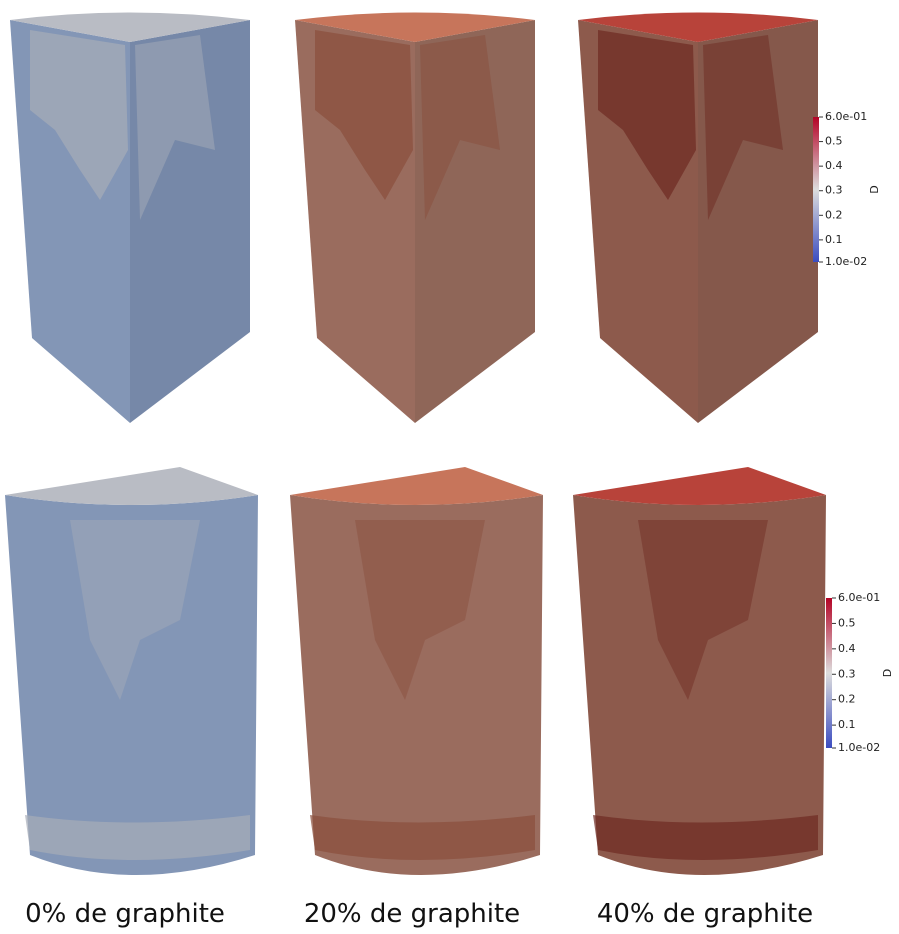 This screenshot has width=899, height=934. What do you see at coordinates (705, 914) in the screenshot?
I see `caption: 40% de graphite` at bounding box center [705, 914].